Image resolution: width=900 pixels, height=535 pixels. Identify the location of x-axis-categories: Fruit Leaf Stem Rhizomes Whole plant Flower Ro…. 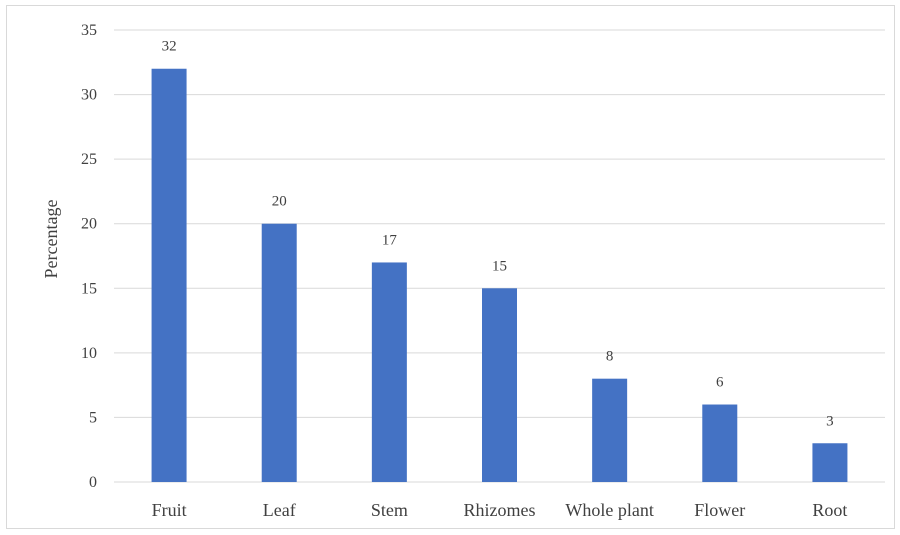
(500, 510).